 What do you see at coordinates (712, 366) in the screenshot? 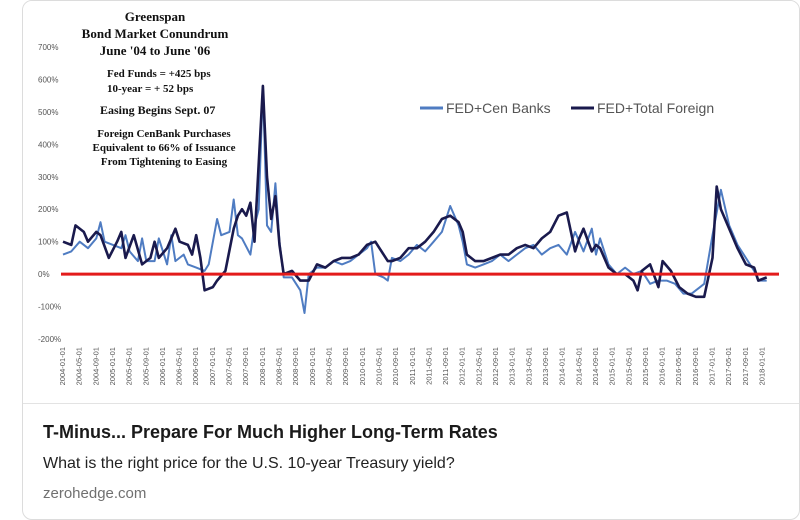
I see `x-tick-label: 2017-01-01` at bounding box center [712, 366].